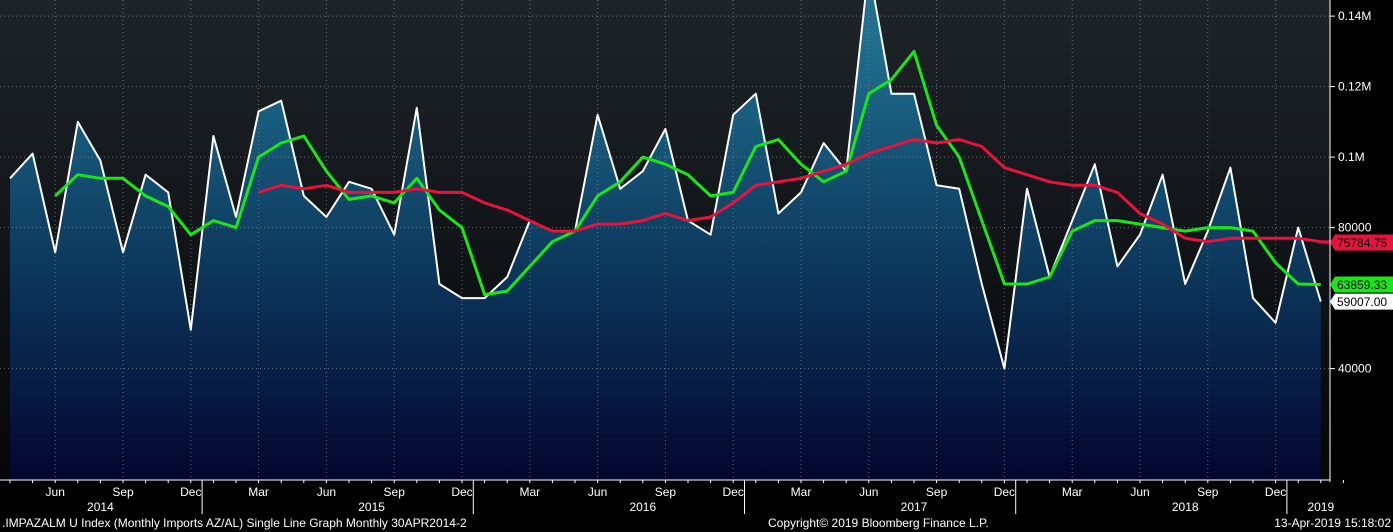 The width and height of the screenshot is (1393, 532). I want to click on y-tick-label: 0.1M, so click(1351, 157).